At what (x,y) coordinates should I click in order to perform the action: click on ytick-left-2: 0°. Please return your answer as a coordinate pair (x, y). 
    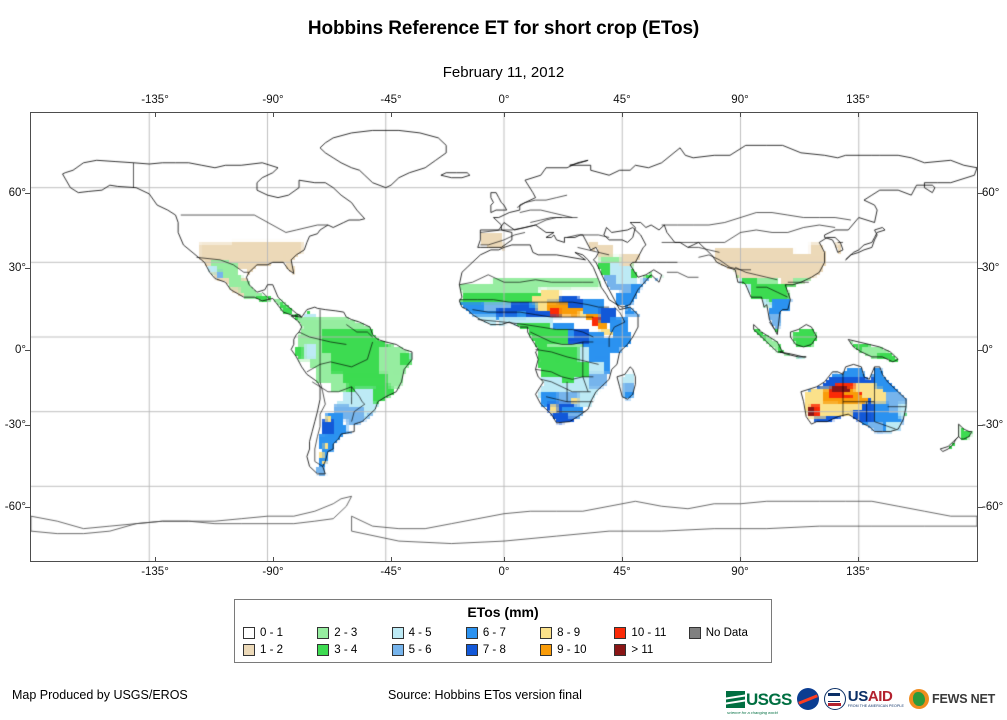
    Looking at the image, I should click on (20, 350).